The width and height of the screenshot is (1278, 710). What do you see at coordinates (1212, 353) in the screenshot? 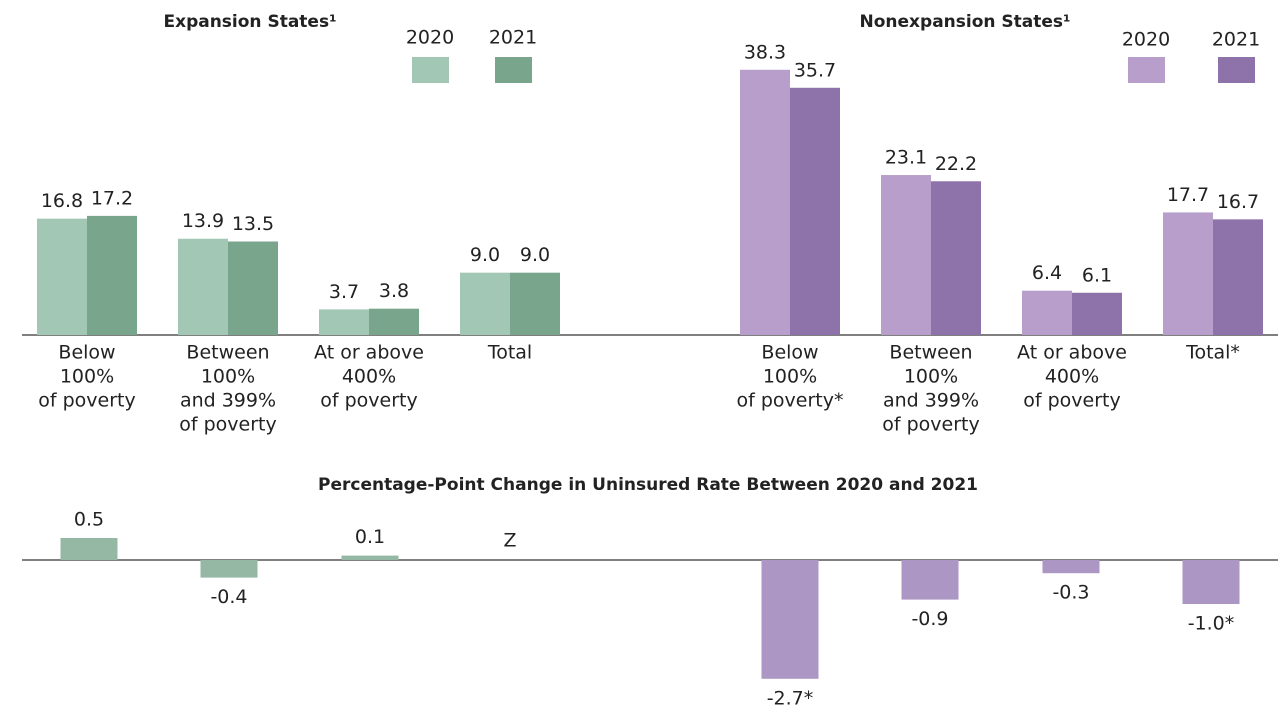
I see `x-tick-label: Total*` at bounding box center [1212, 353].